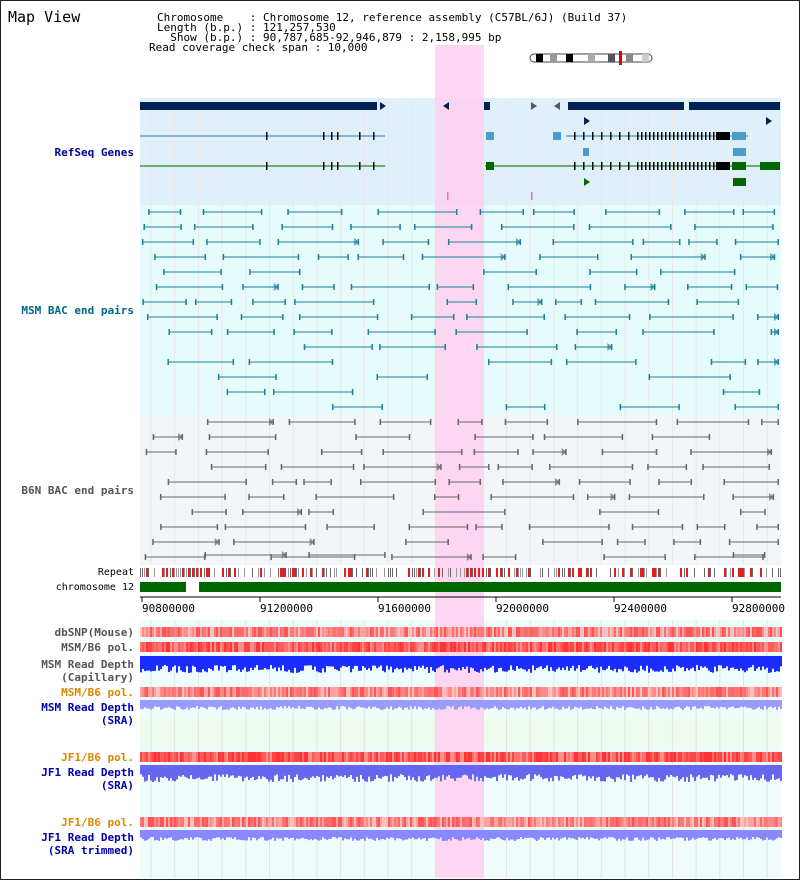 This screenshot has width=800, height=880. I want to click on track-label-refseq: RefSeq Genes, so click(94, 152).